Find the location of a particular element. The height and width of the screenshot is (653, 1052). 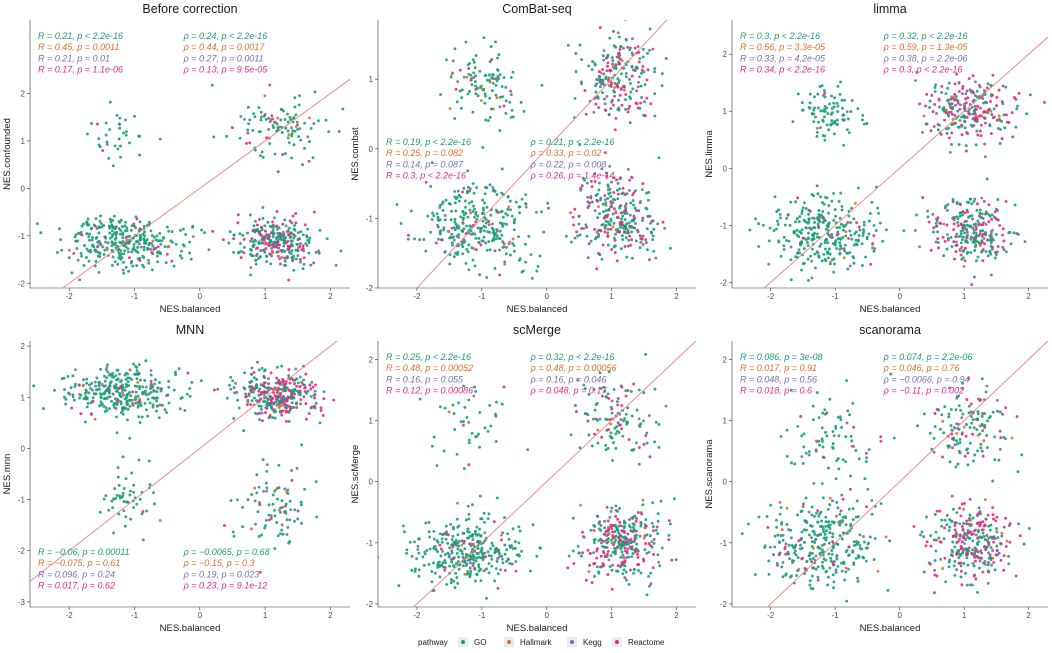

stat-rho-hallmark: ρ = 0.44, p = 0.0017 is located at coordinates (224, 47).